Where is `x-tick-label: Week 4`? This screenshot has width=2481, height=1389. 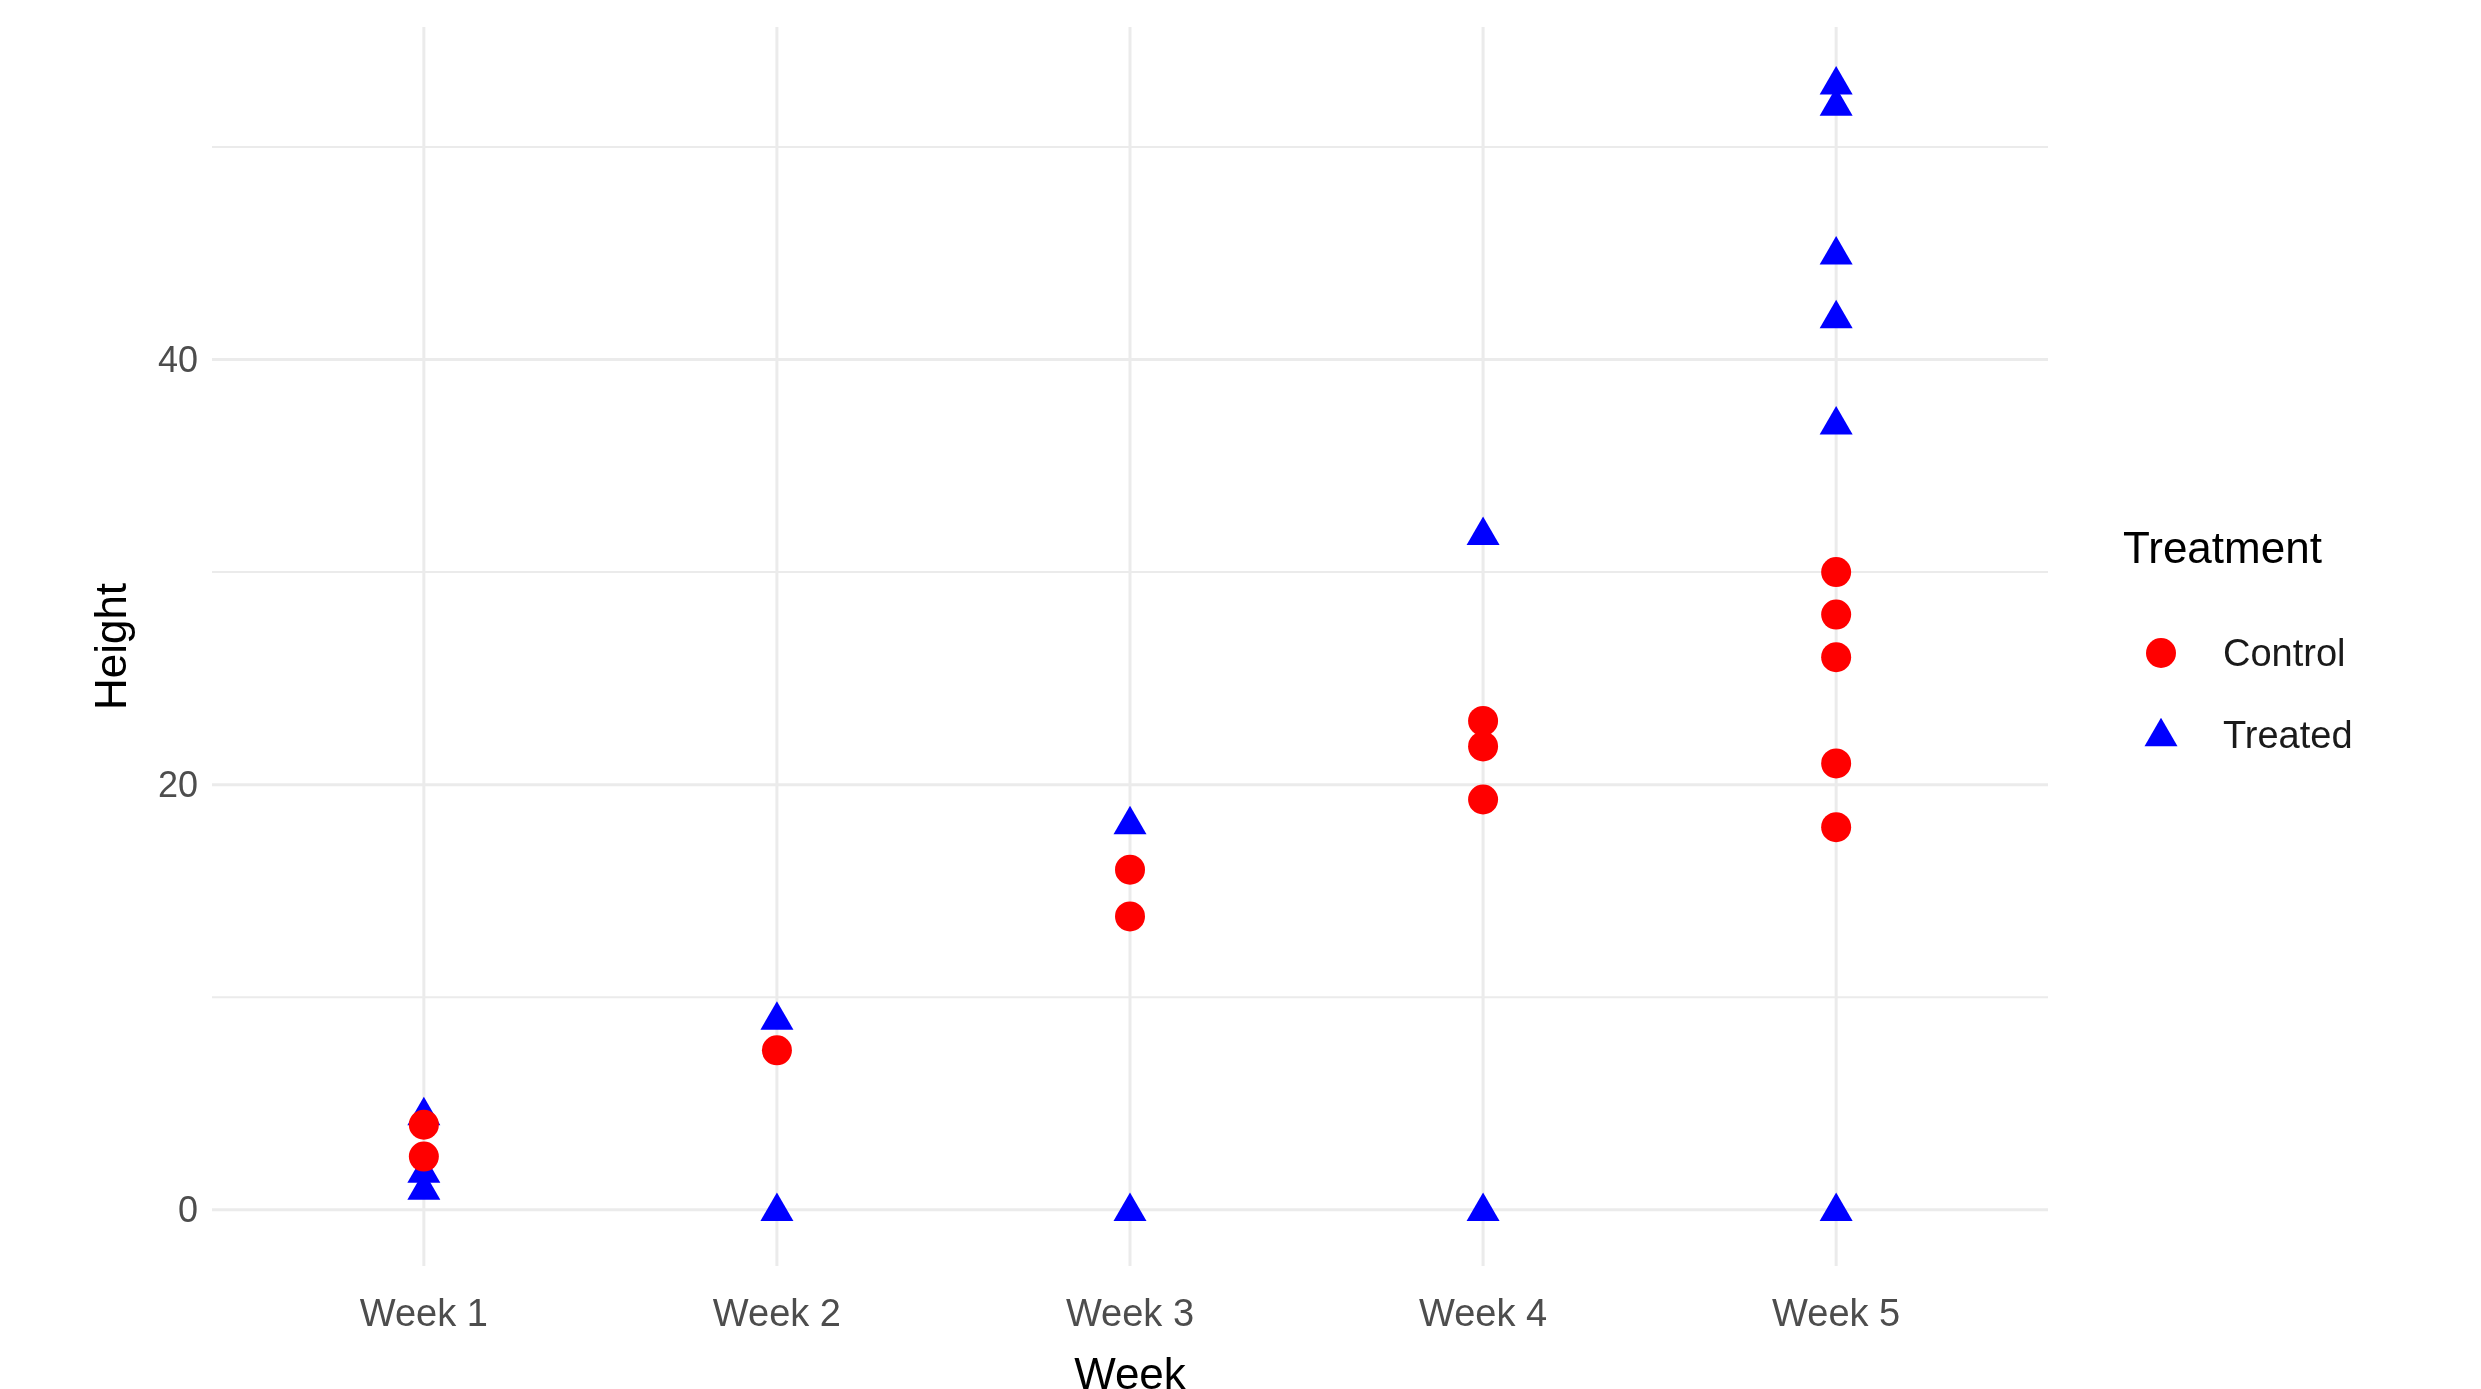 x-tick-label: Week 4 is located at coordinates (1483, 1313).